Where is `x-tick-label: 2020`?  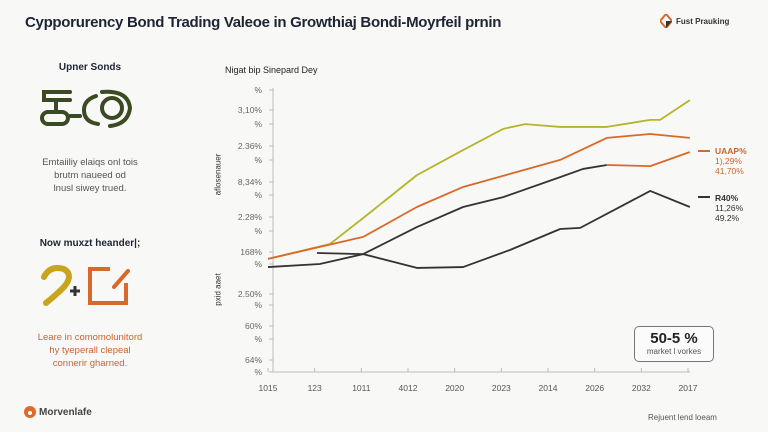 x-tick-label: 2020 is located at coordinates (455, 388).